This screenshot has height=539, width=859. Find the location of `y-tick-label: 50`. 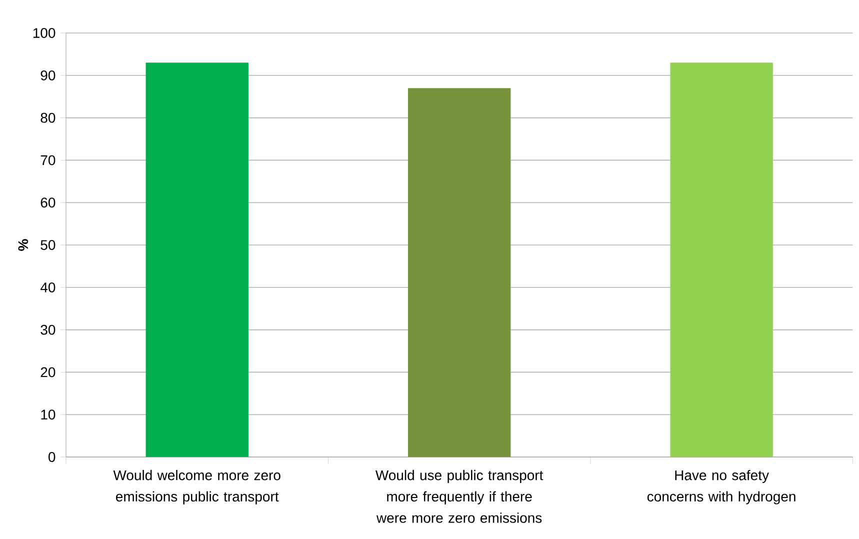

y-tick-label: 50 is located at coordinates (48, 245).